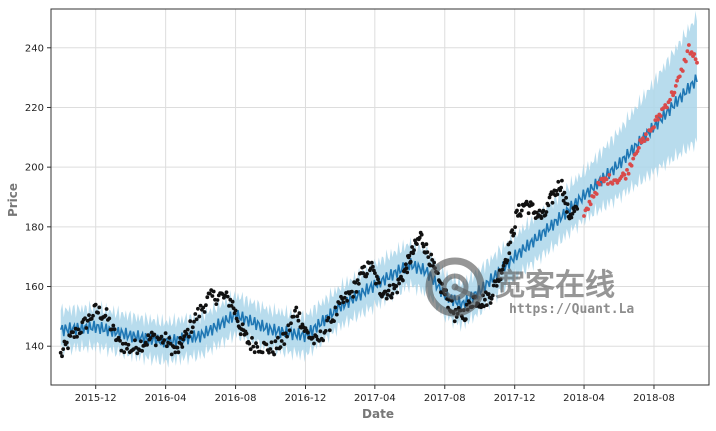  I want to click on y-axis-title: Price, so click(13, 200).